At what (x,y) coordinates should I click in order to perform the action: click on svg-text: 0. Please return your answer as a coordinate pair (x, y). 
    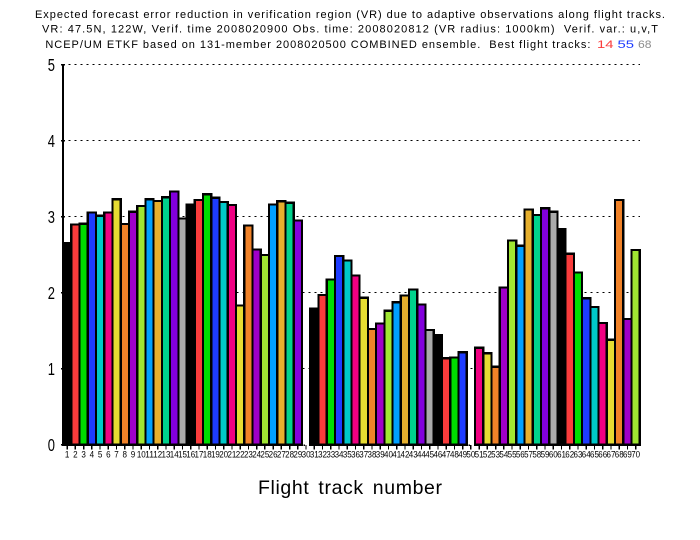
    Looking at the image, I should click on (51, 445).